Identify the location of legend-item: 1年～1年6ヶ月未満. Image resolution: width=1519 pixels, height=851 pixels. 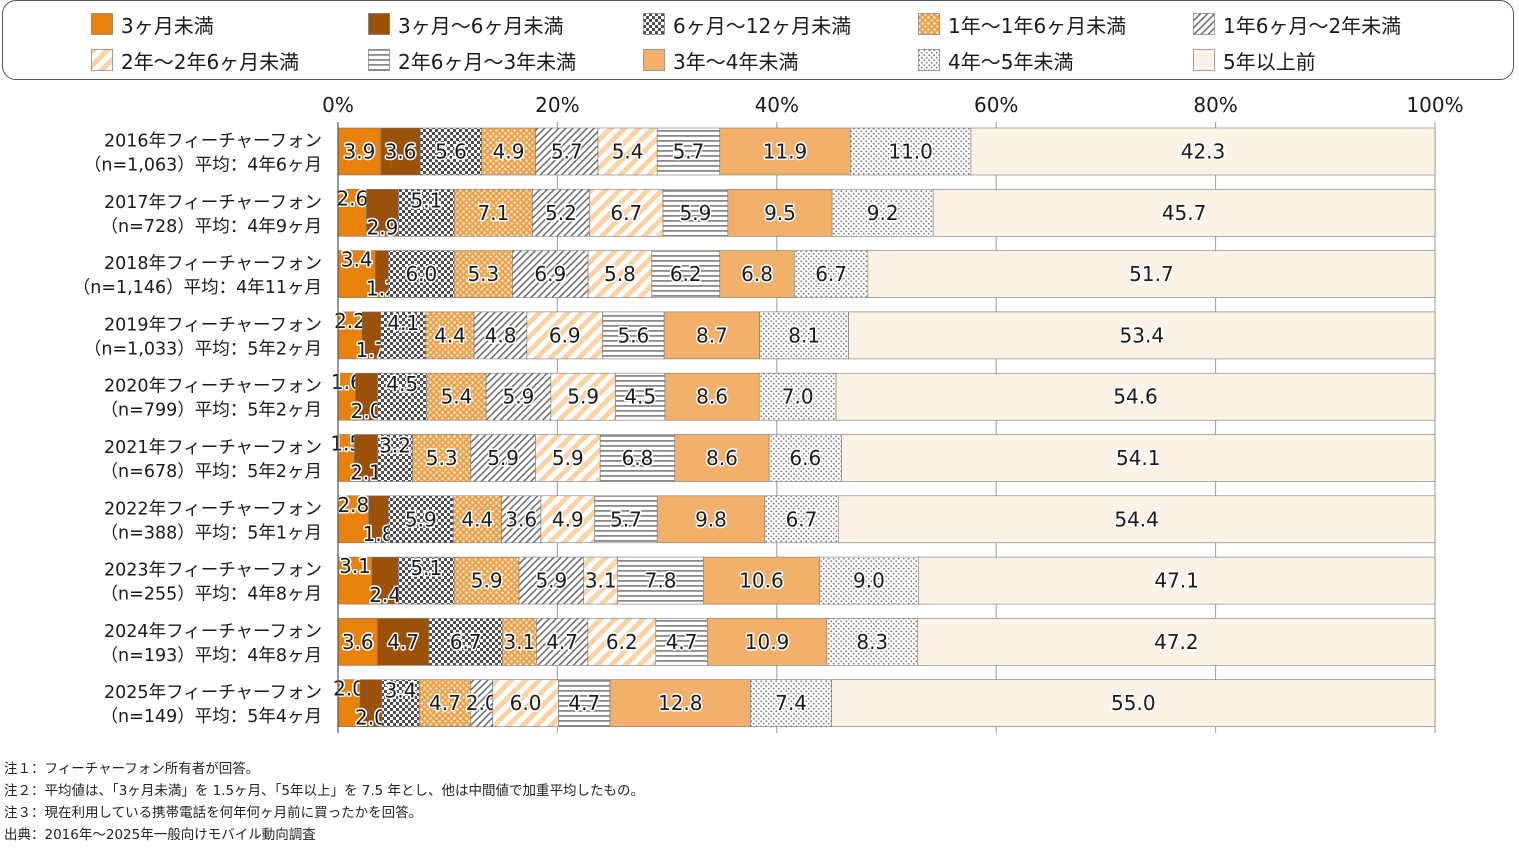
(1022, 24).